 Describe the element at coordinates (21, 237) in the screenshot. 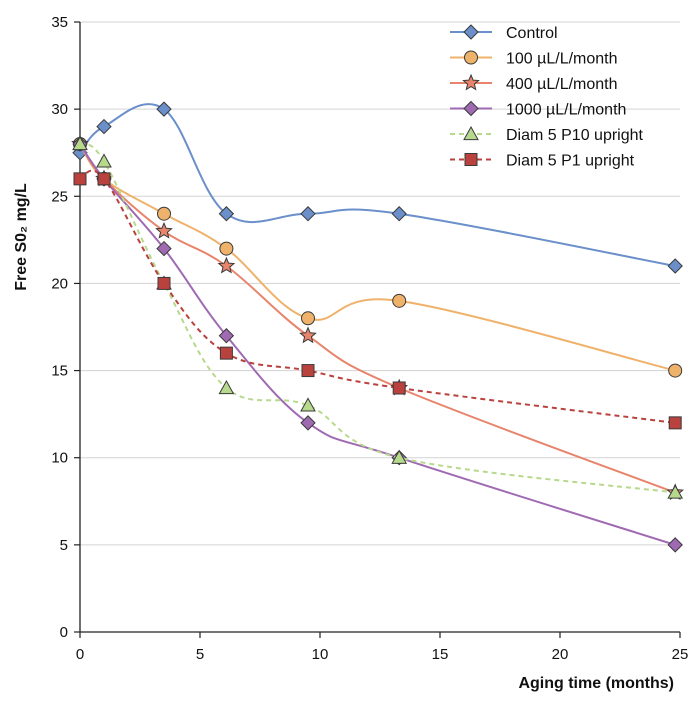

I see `y-axis-title: Free S0₂ mg/L` at that location.